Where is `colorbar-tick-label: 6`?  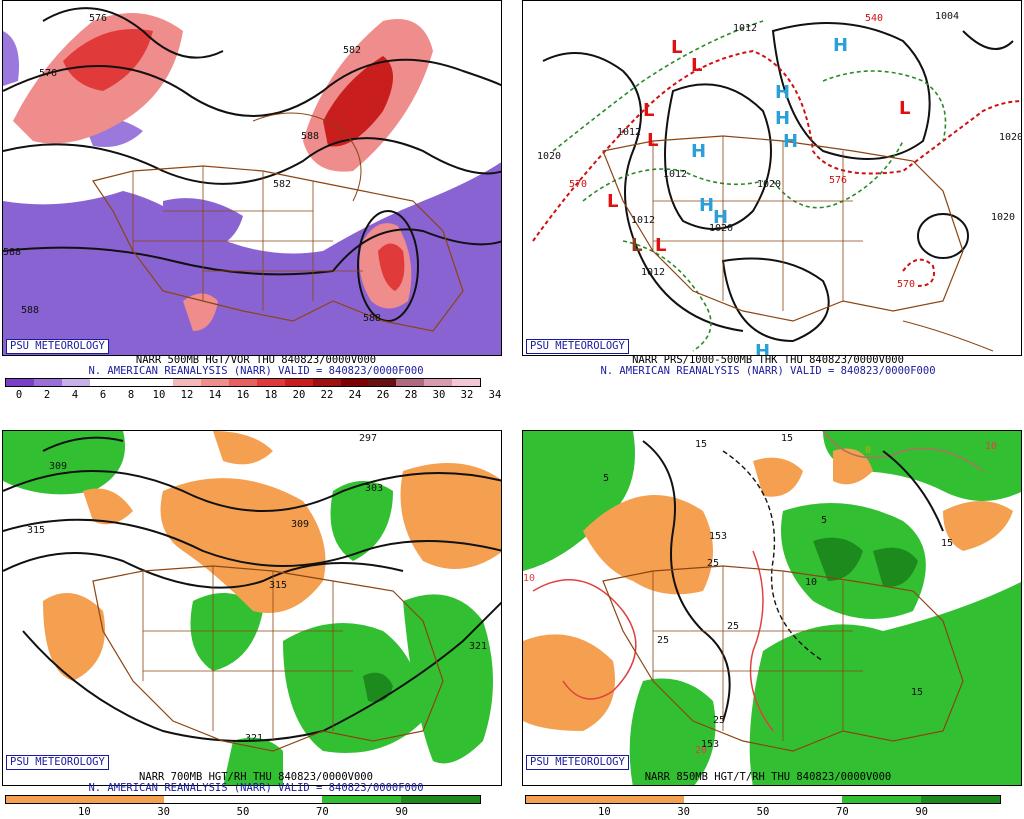
colorbar-tick-label: 6 is located at coordinates (103, 395).